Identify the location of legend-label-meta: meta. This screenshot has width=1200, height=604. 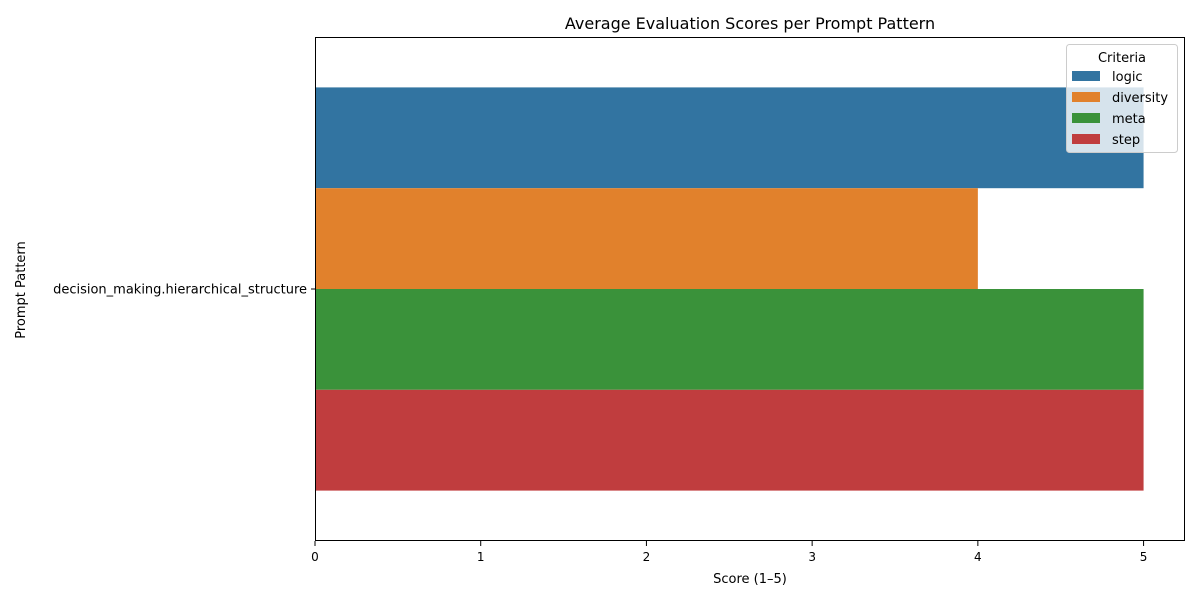
(1129, 119).